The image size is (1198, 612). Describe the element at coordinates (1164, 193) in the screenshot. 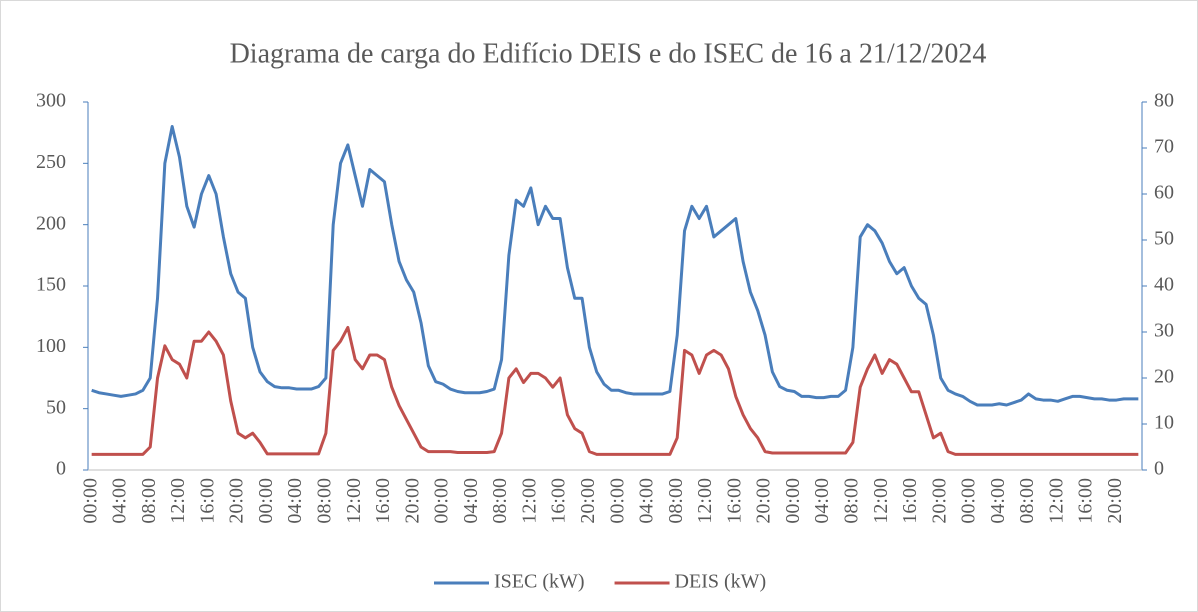

I see `y2-tick-label: 60` at that location.